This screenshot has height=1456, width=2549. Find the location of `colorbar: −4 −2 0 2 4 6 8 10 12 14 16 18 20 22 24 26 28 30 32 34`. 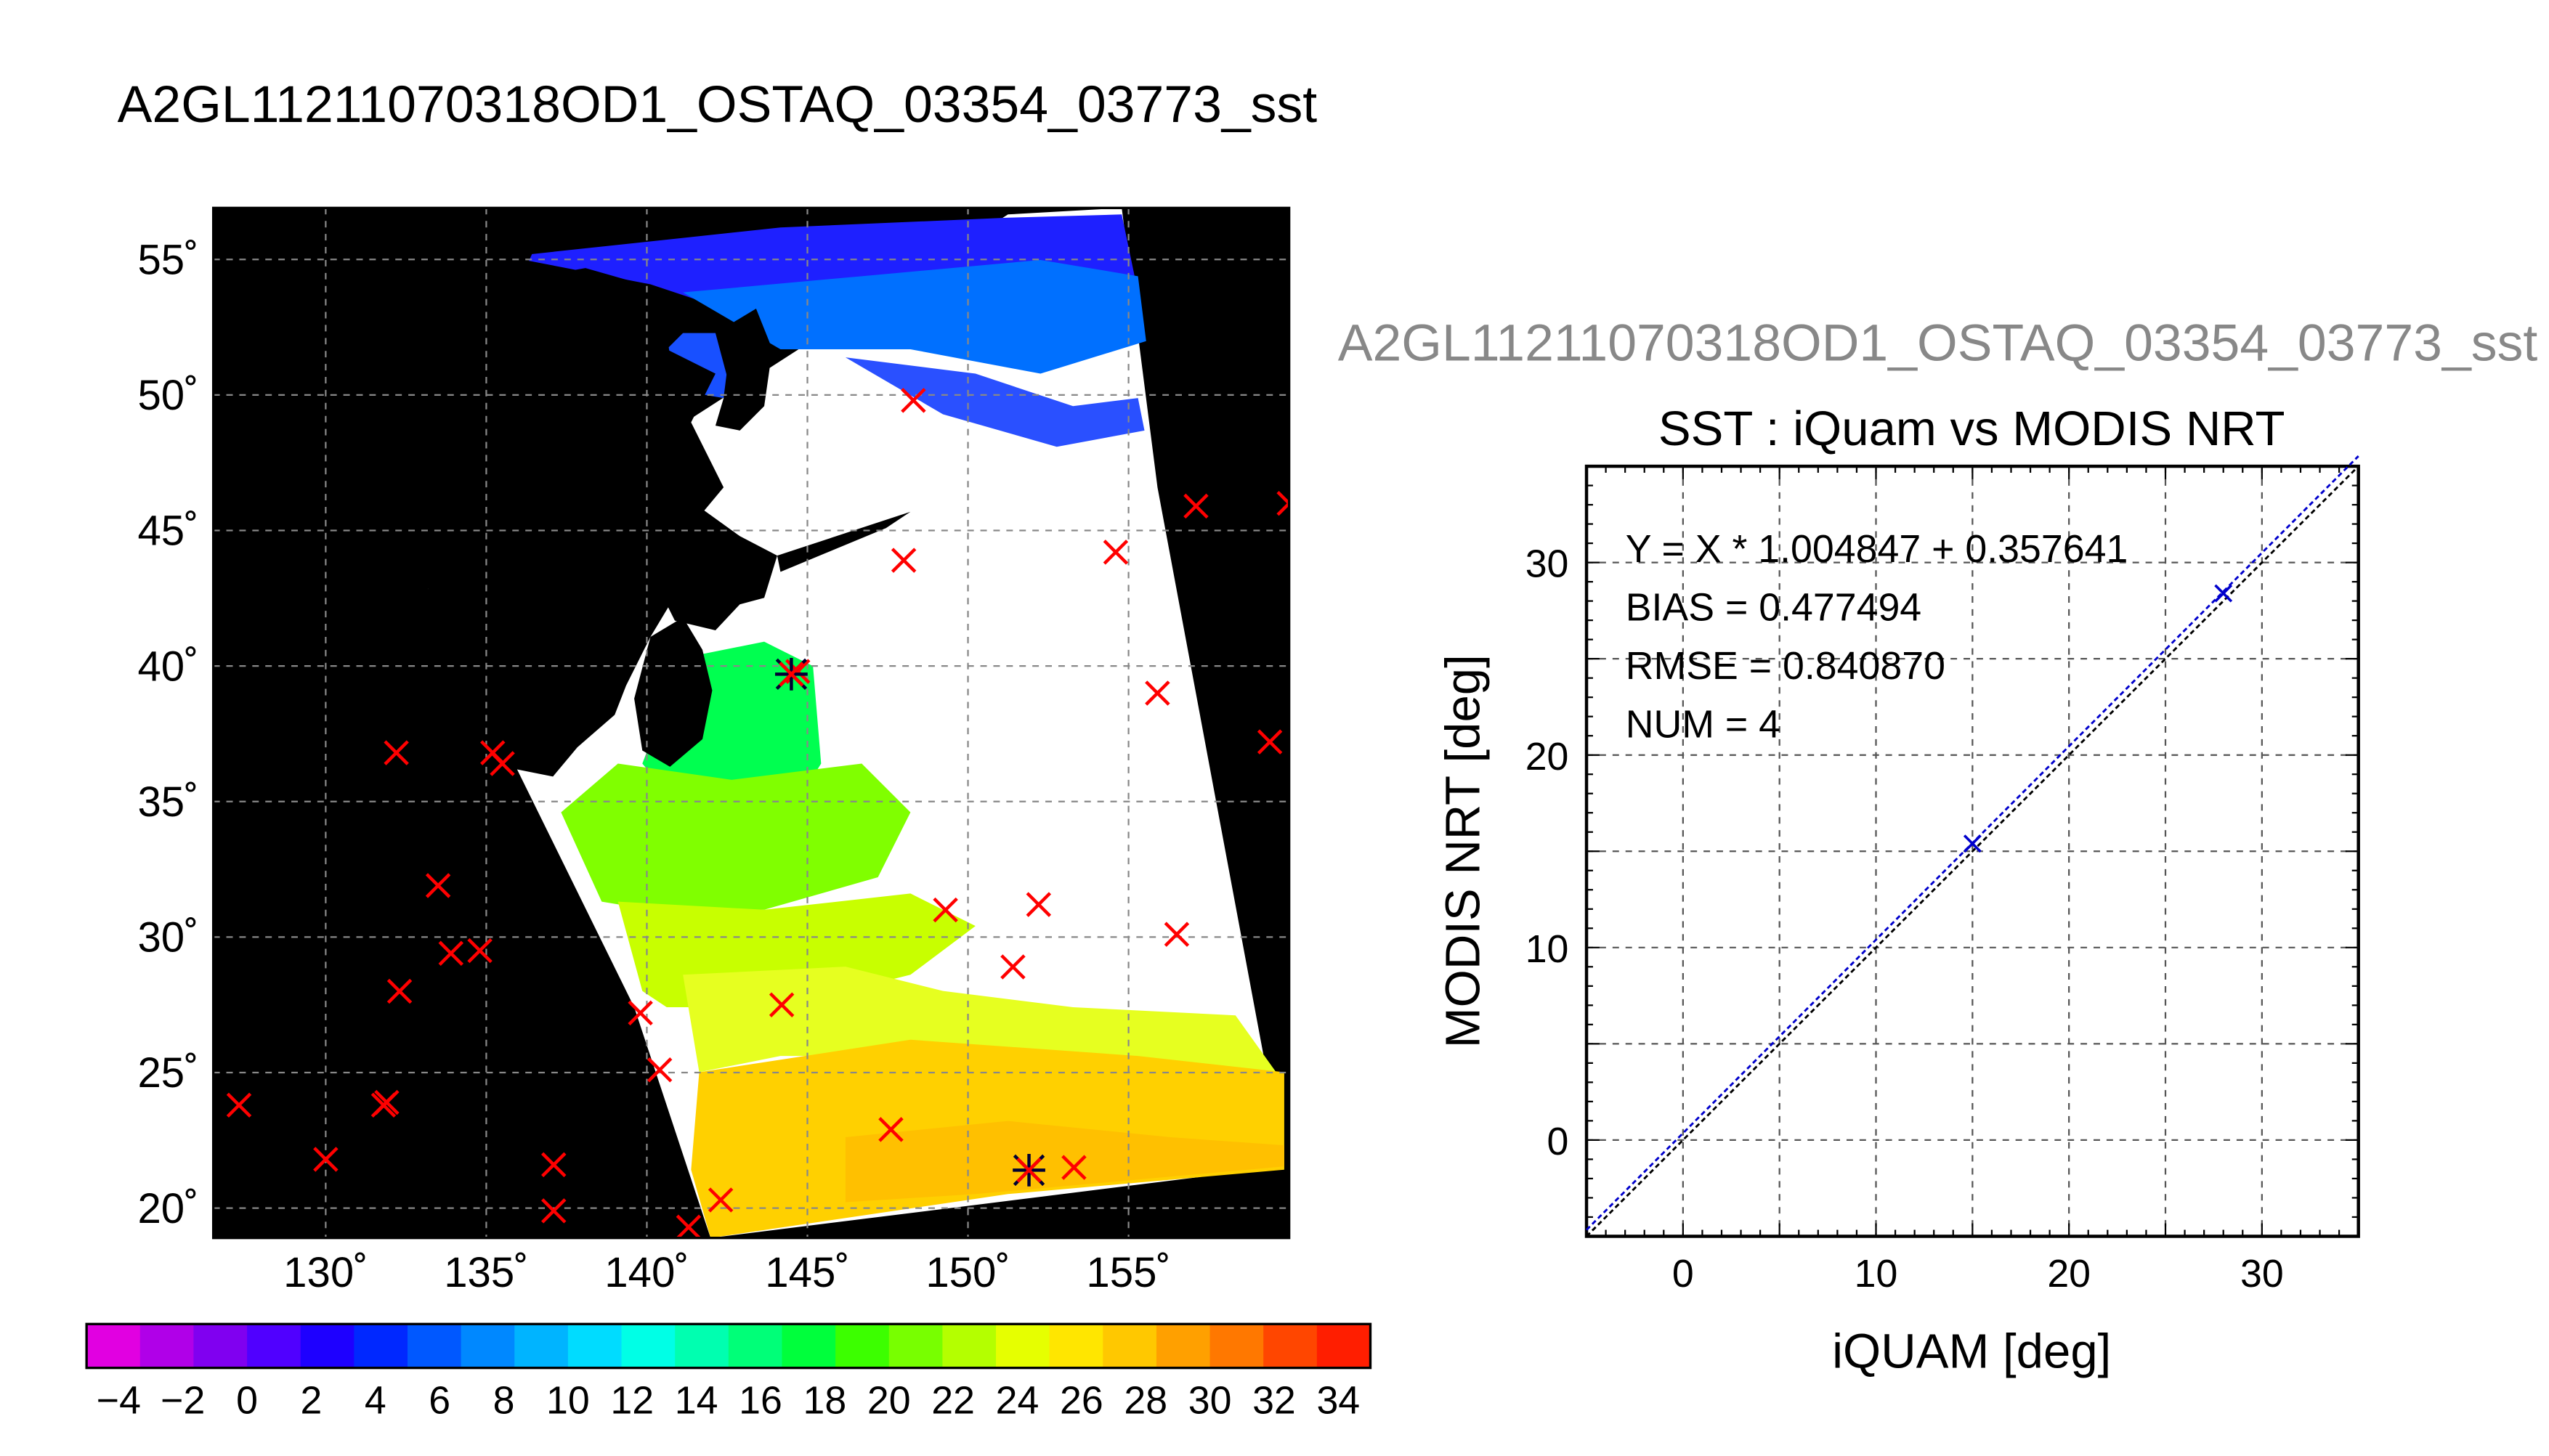

colorbar: −4 −2 0 2 4 6 8 10 12 14 16 18 20 22 24 26 28 30 32 34 is located at coordinates (729, 1372).